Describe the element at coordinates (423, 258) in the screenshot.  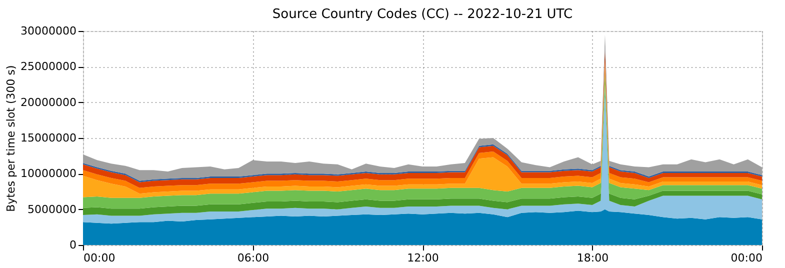
I see `x-tick-label: 12:00` at that location.